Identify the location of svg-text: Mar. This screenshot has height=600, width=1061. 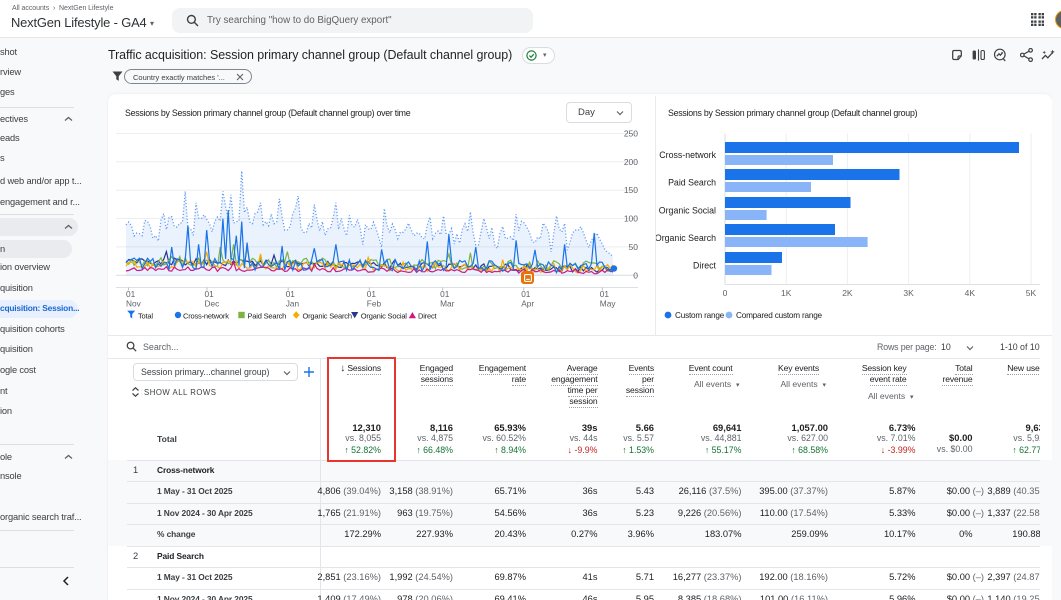
(447, 304).